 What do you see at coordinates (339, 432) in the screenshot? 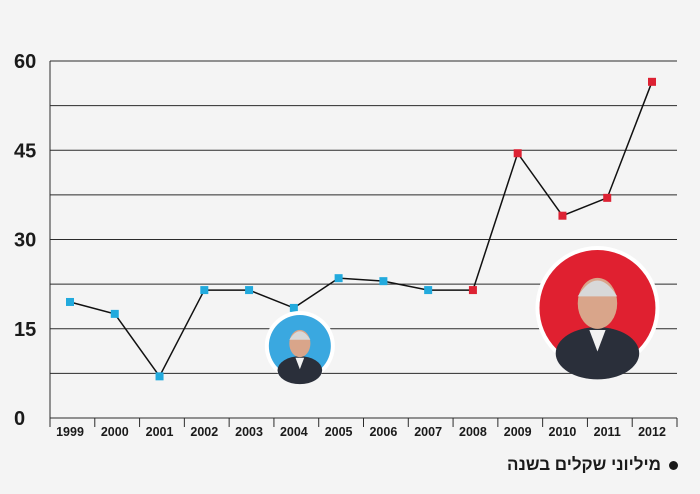
I see `x-tick-label: 2005` at bounding box center [339, 432].